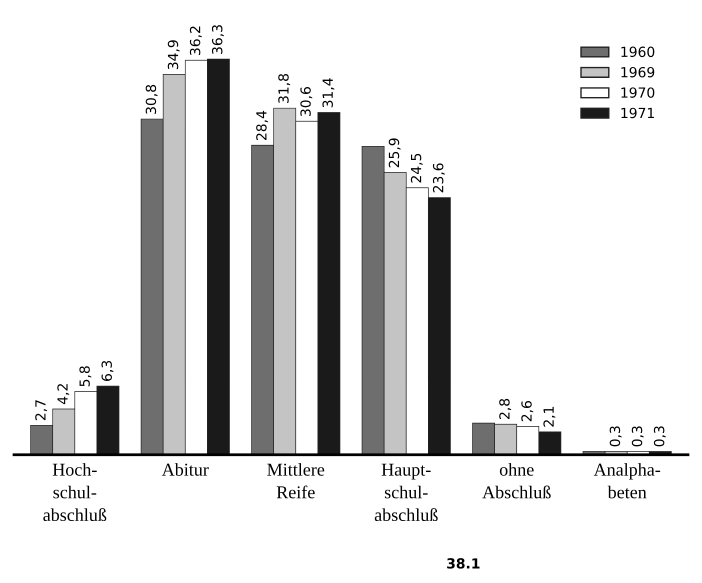 The width and height of the screenshot is (702, 583). What do you see at coordinates (627, 480) in the screenshot?
I see `x-tick-label: Analpha- beten` at bounding box center [627, 480].